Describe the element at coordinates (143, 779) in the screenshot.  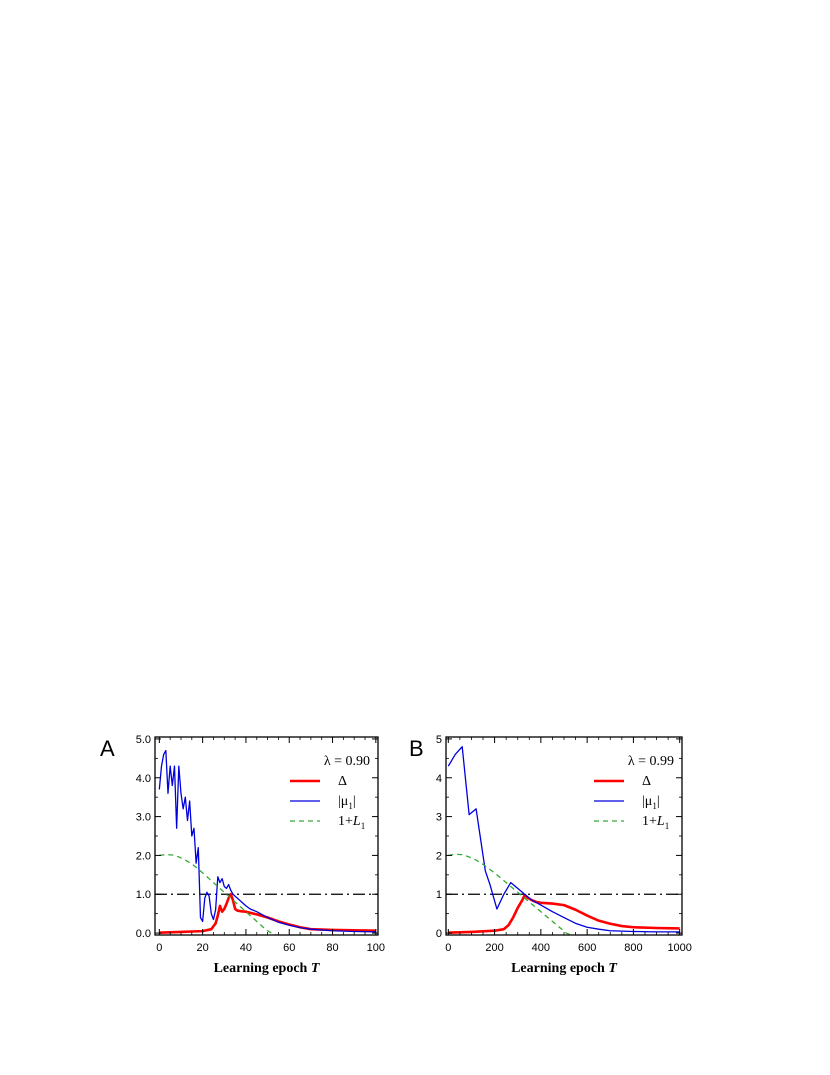
I see `y-tick-label: 4.0` at that location.